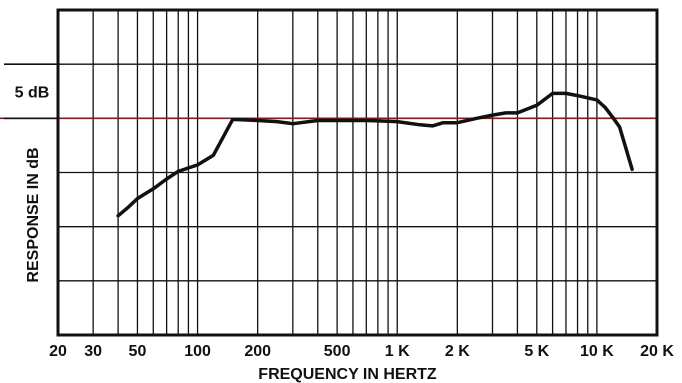 This screenshot has height=383, width=682. What do you see at coordinates (138, 351) in the screenshot?
I see `x-tick-label: 50` at bounding box center [138, 351].